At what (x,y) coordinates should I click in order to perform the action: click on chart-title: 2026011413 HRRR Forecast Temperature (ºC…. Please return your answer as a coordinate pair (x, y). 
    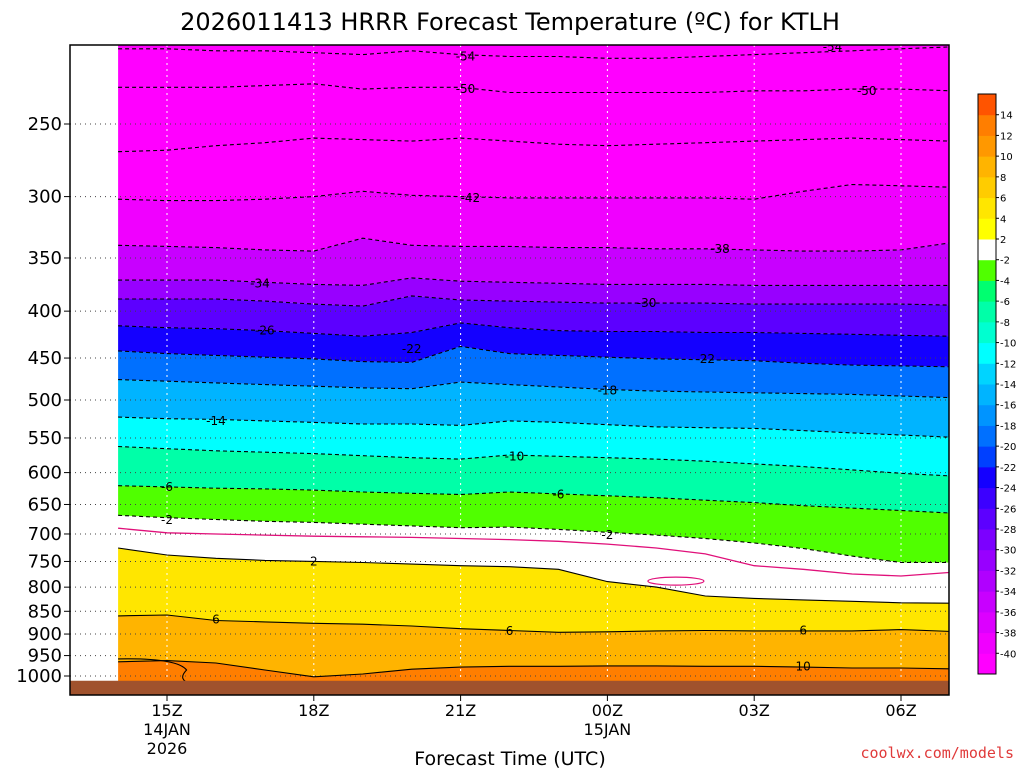
    Looking at the image, I should click on (510, 22).